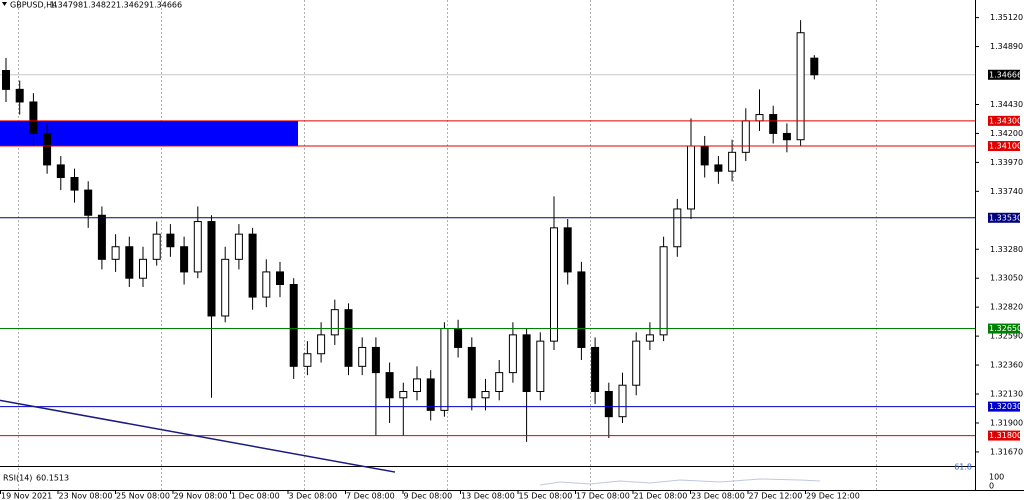 This screenshot has height=500, width=1024. I want to click on current-price-label: 1.34666, so click(1005, 74).